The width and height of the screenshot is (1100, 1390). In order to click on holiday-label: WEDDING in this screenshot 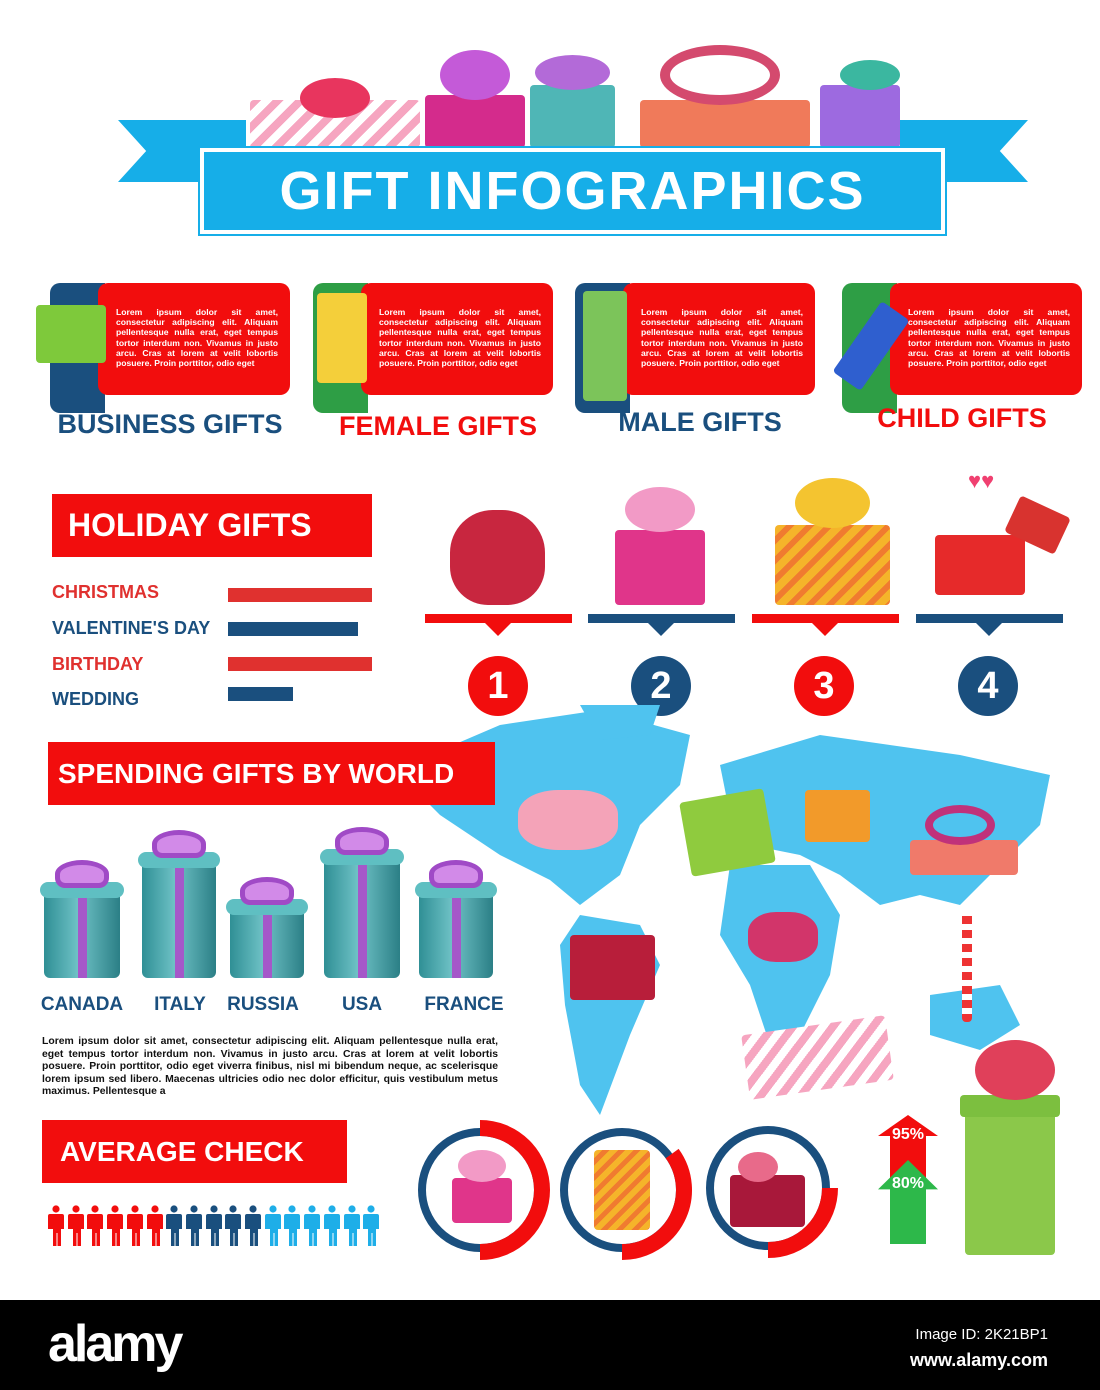, I will do `click(95, 699)`.